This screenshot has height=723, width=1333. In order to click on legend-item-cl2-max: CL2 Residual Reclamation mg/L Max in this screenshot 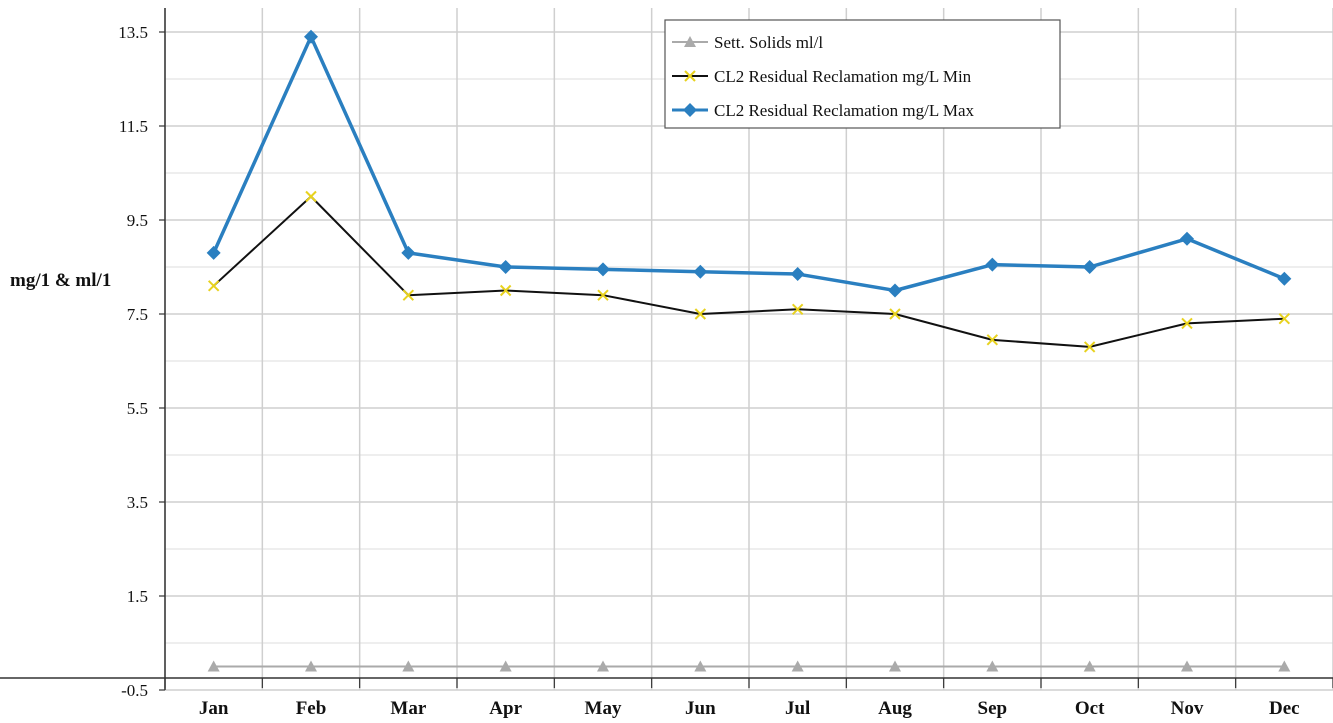, I will do `click(823, 110)`.